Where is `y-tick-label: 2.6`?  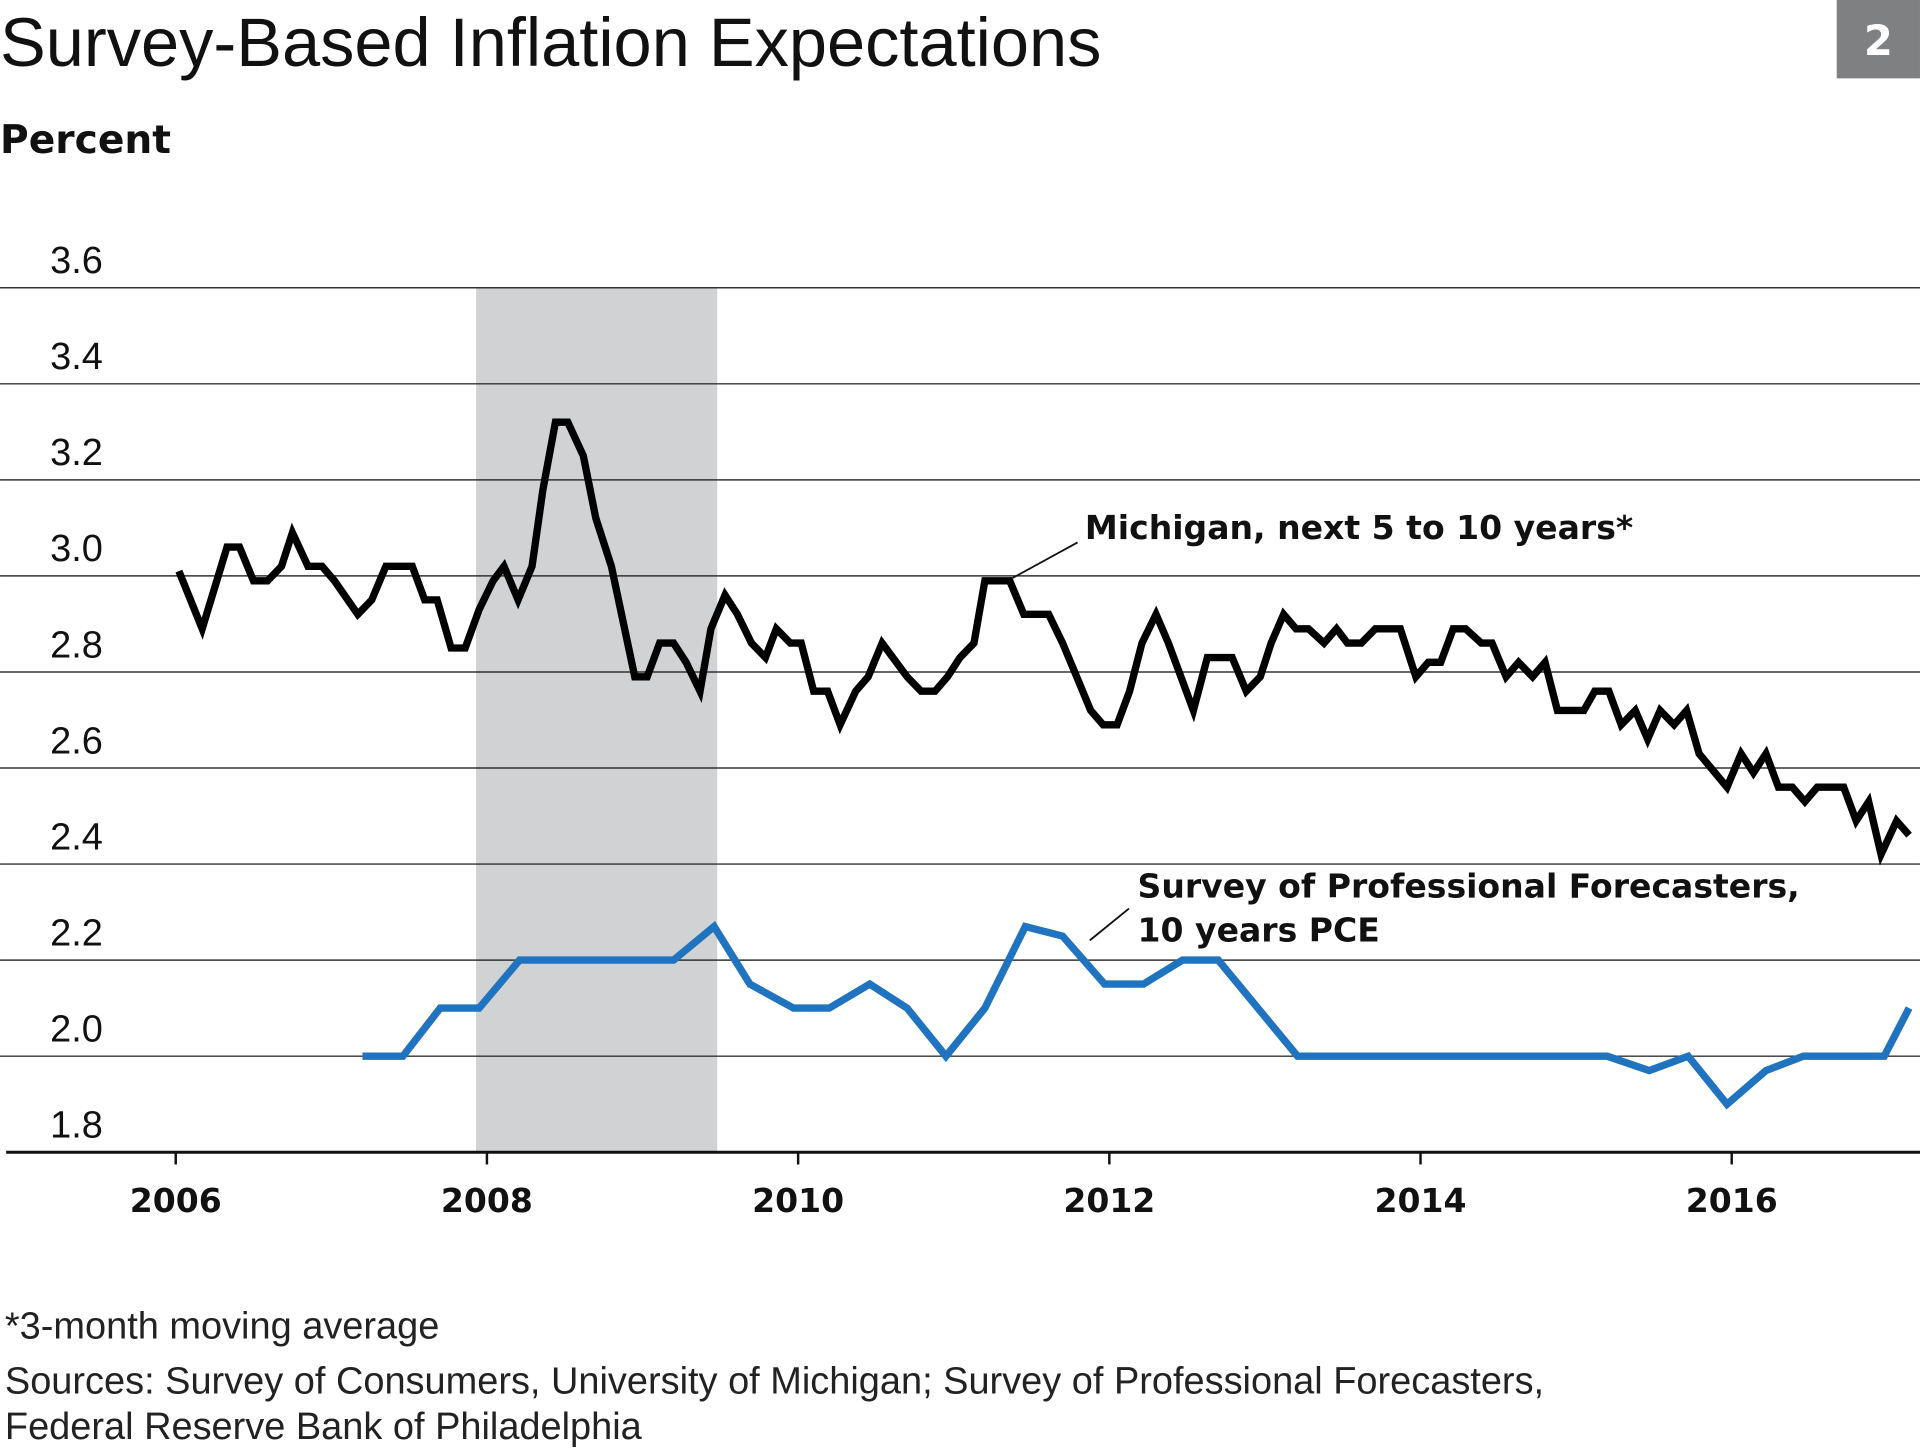 y-tick-label: 2.6 is located at coordinates (76, 741).